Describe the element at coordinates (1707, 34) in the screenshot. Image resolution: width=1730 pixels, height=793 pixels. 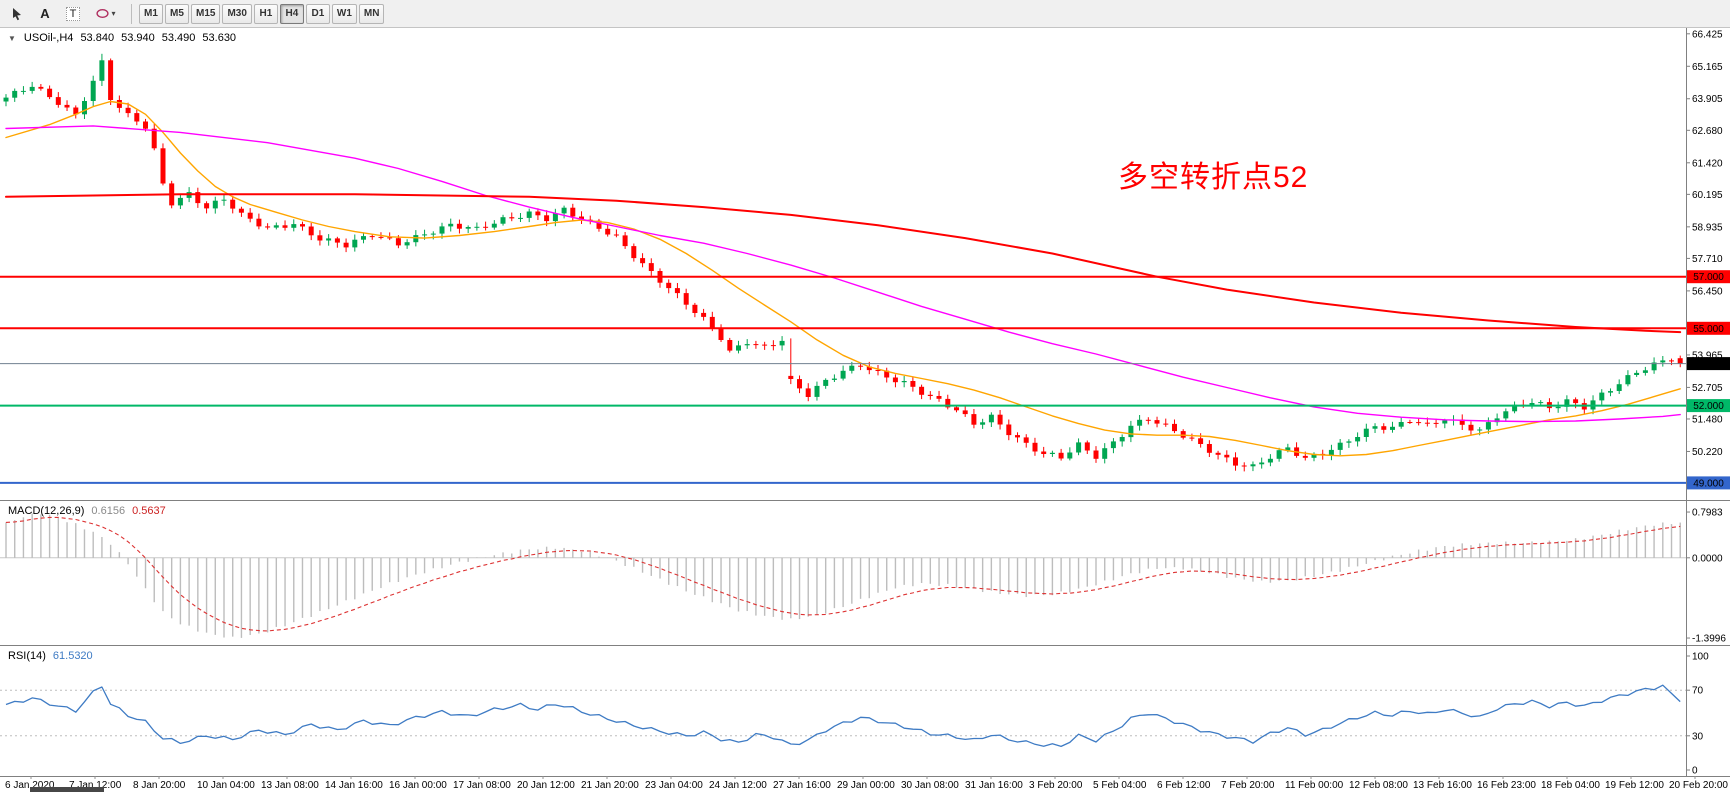
I see `svg-text: 66.425` at that location.